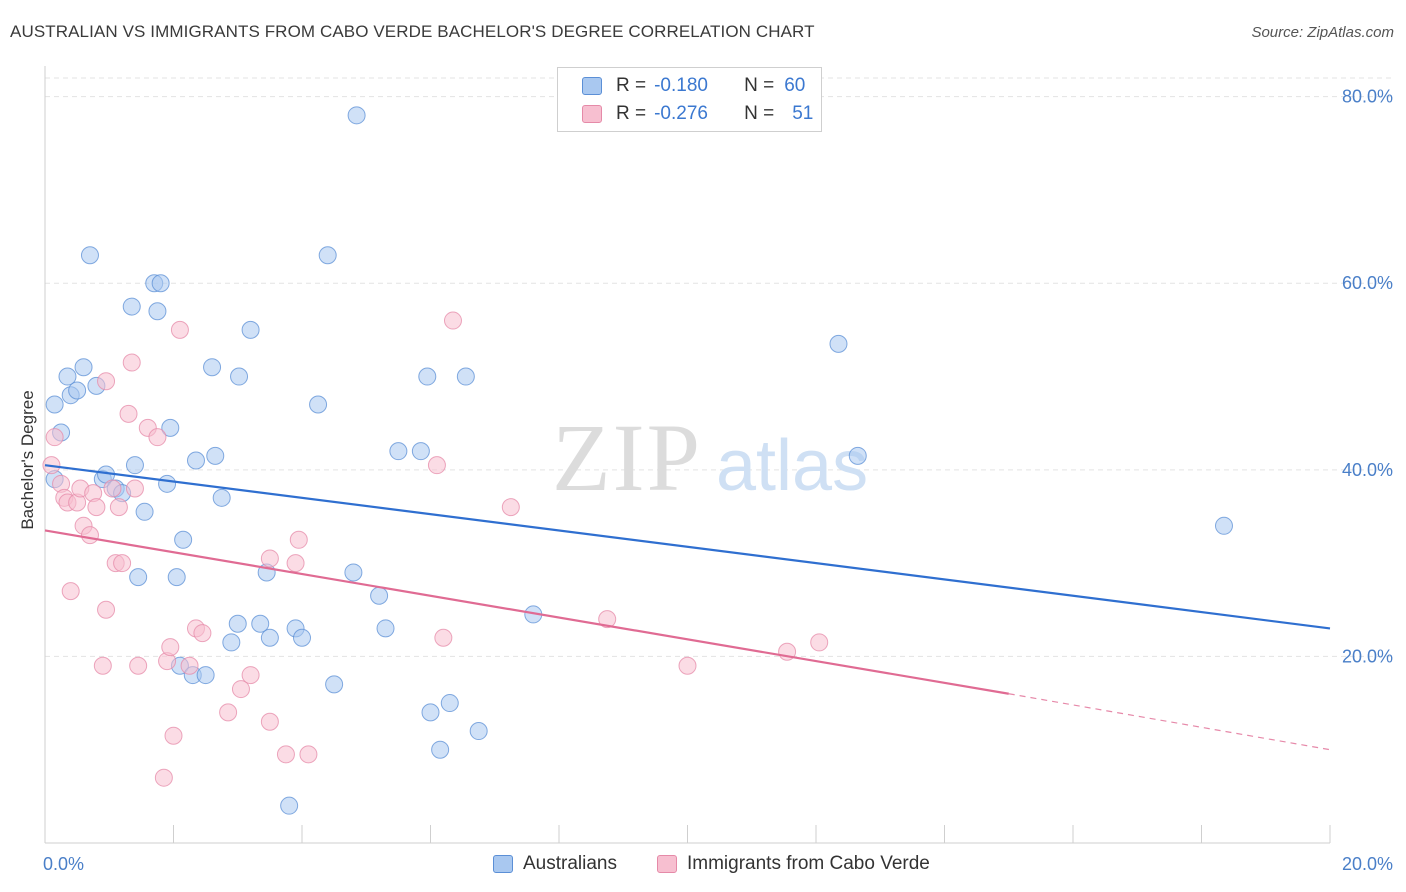 The width and height of the screenshot is (1406, 892). What do you see at coordinates (526, 612) in the screenshot?
I see `trend-line` at bounding box center [526, 612].